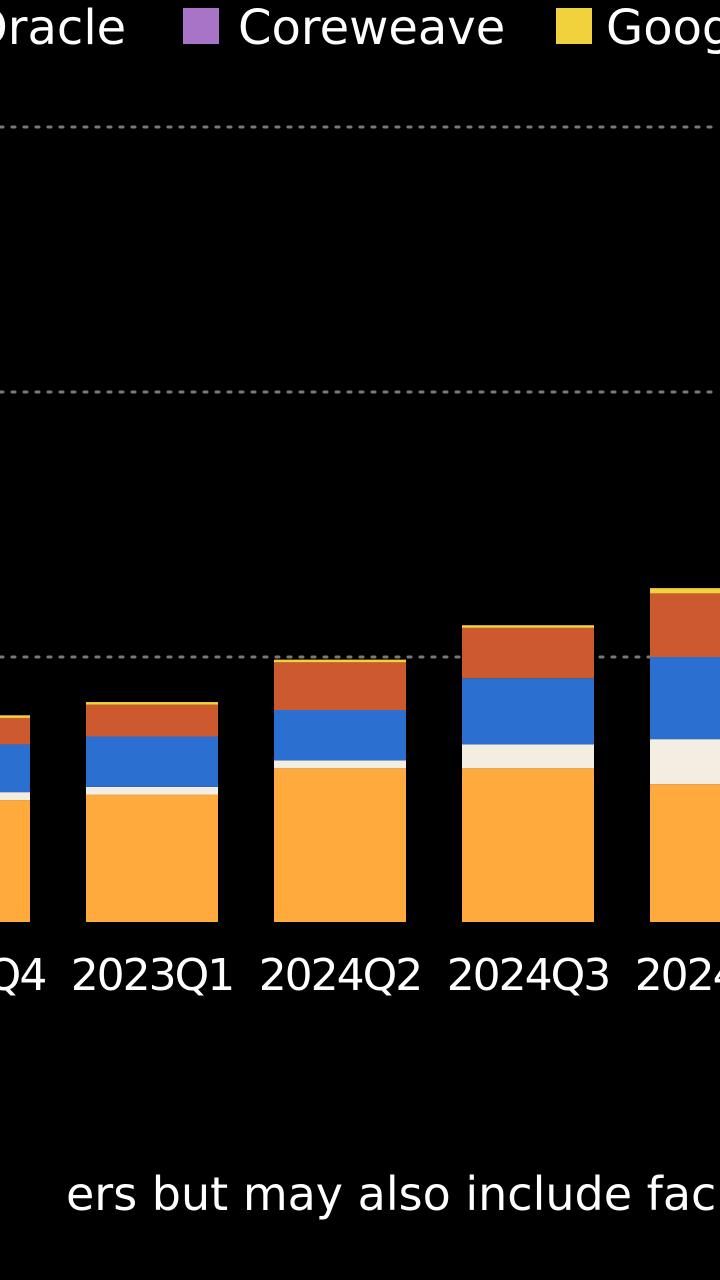 The image size is (720, 1280). I want to click on bar-segment-2024q2-base, so click(340, 845).